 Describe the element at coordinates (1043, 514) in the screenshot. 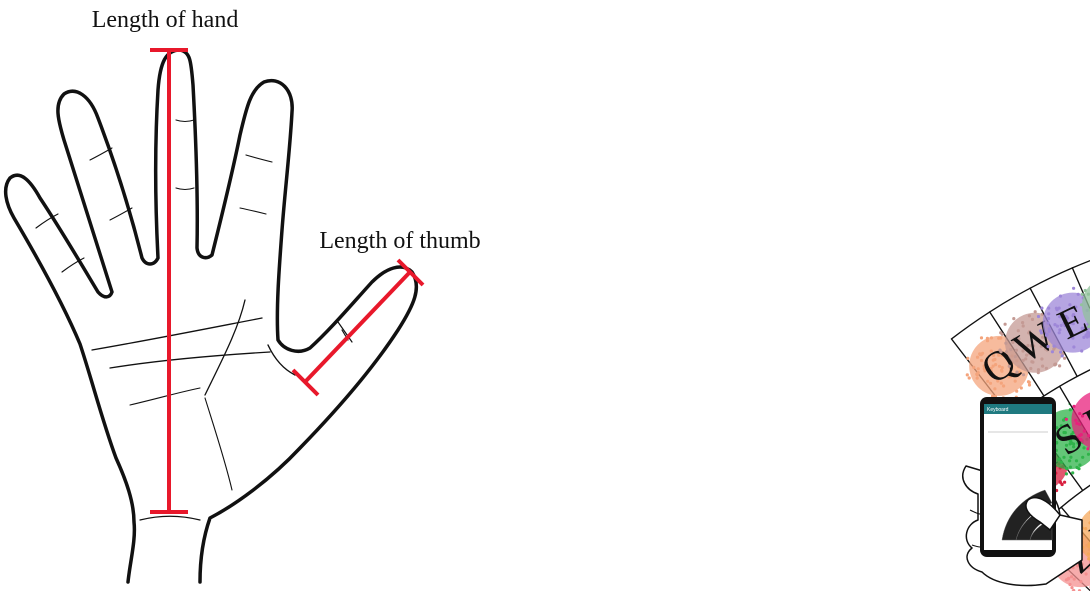

I see `thumb-on-screen` at that location.